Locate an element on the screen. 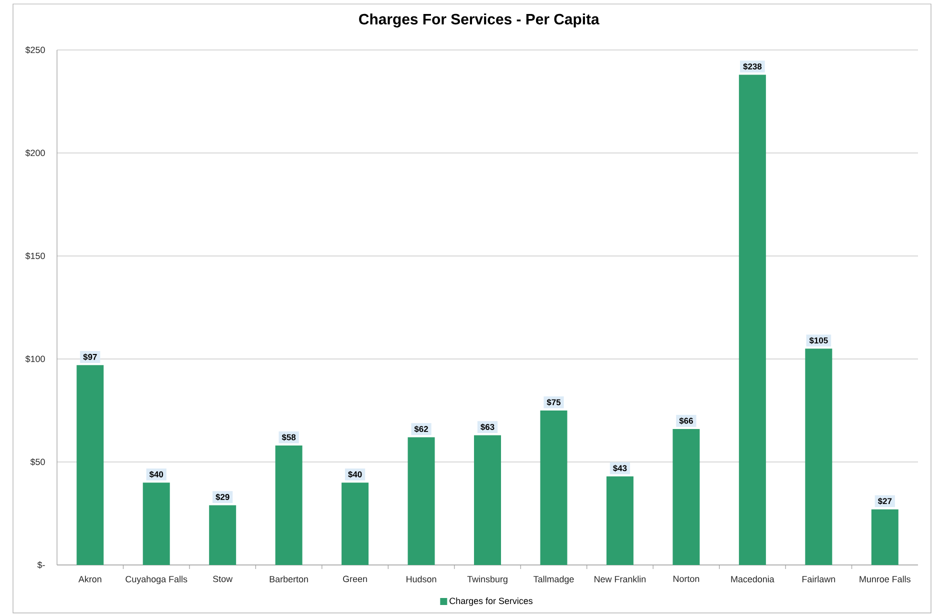  legend-label: Charges for Services is located at coordinates (491, 601).